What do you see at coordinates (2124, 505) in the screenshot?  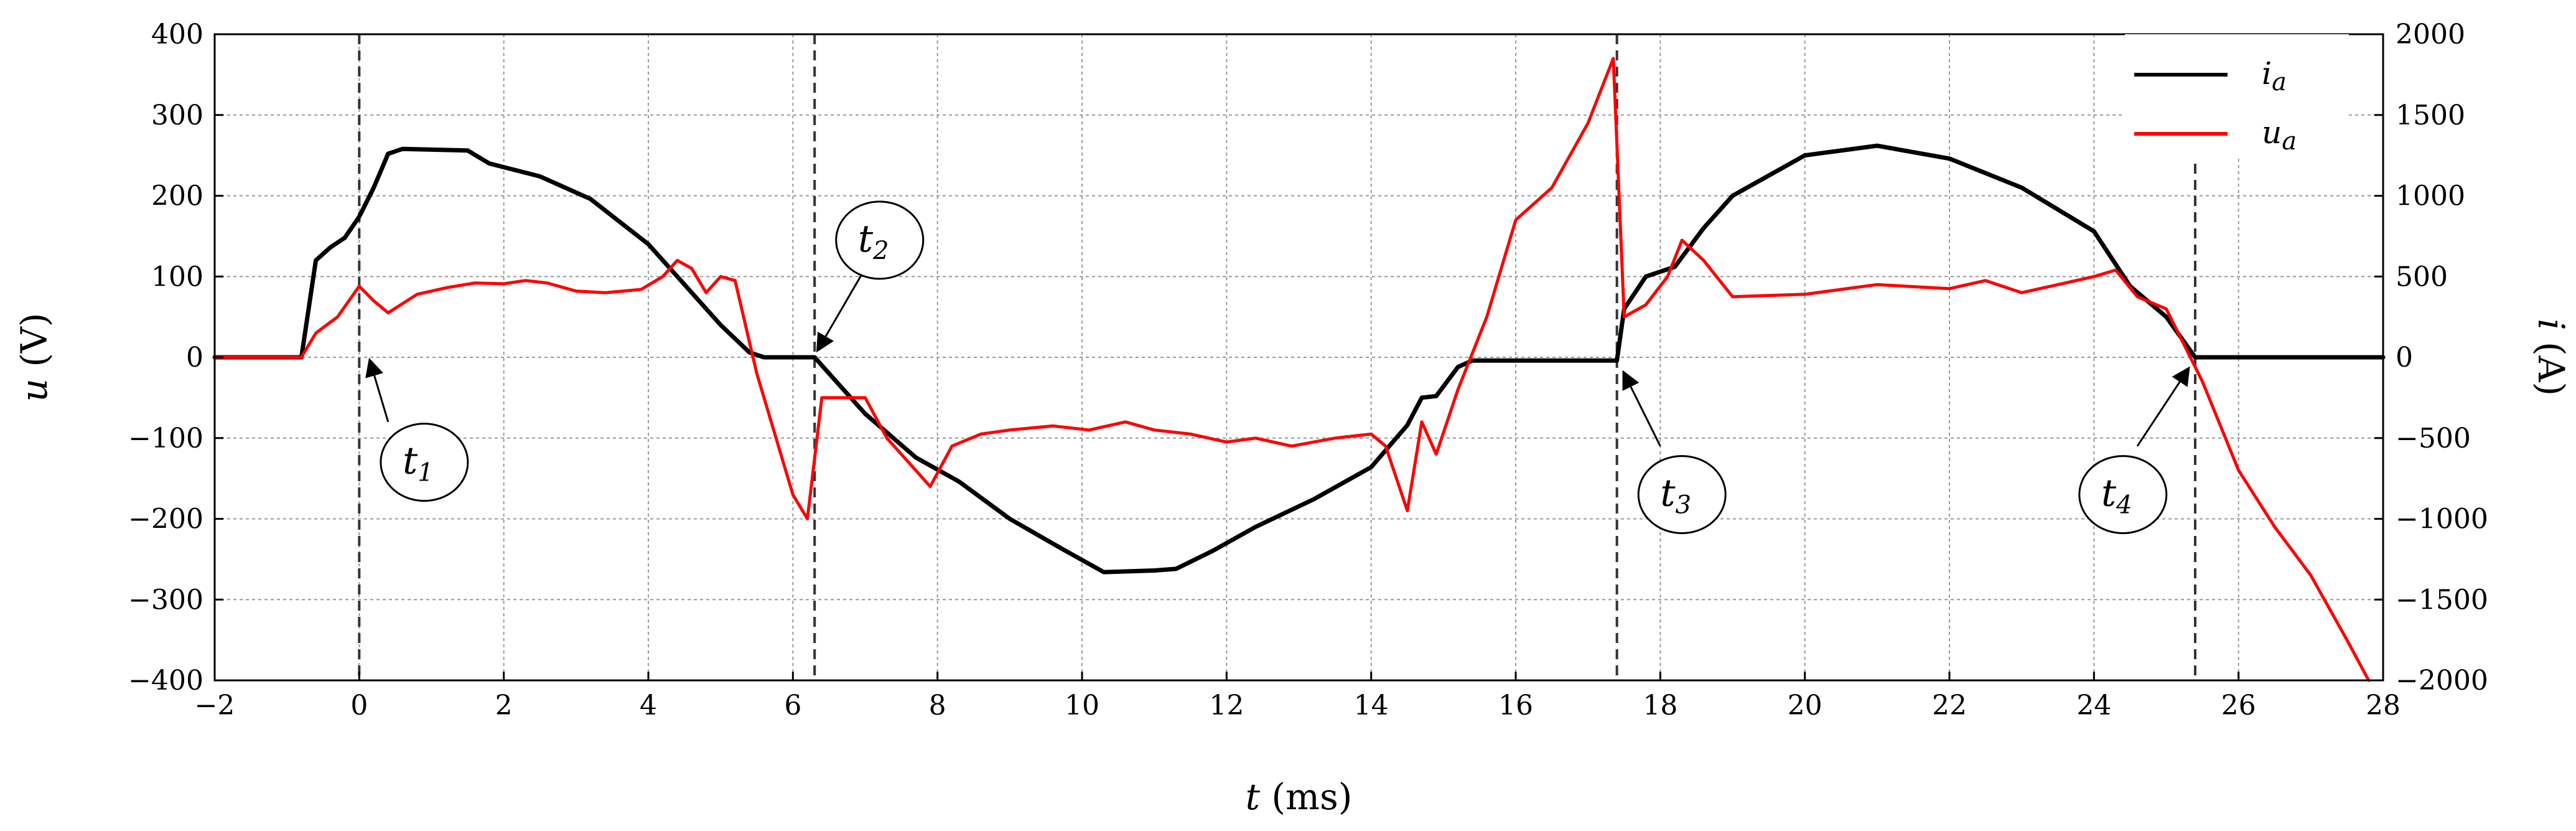 I see `annotation-label-sub: 4` at bounding box center [2124, 505].